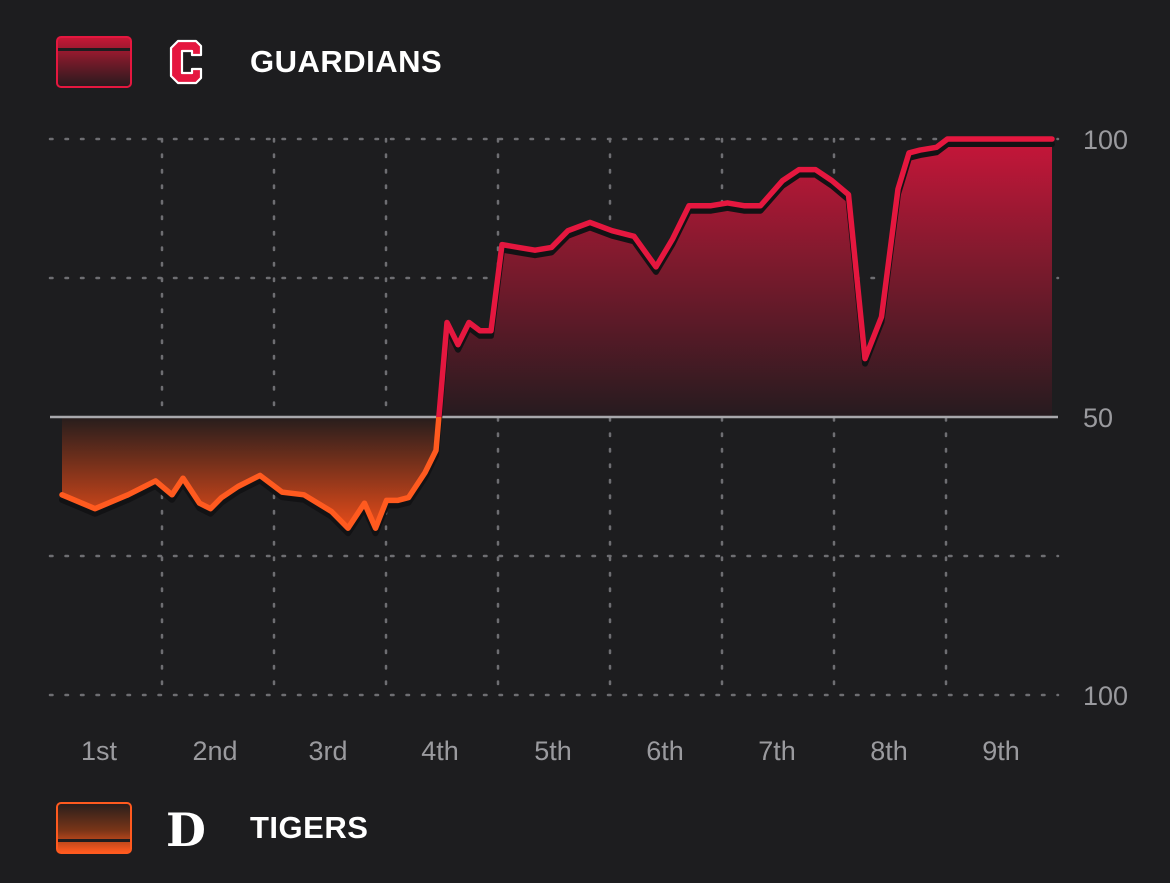 The image size is (1170, 883). What do you see at coordinates (346, 61) in the screenshot?
I see `guardians-team-name: GUARDIANS` at bounding box center [346, 61].